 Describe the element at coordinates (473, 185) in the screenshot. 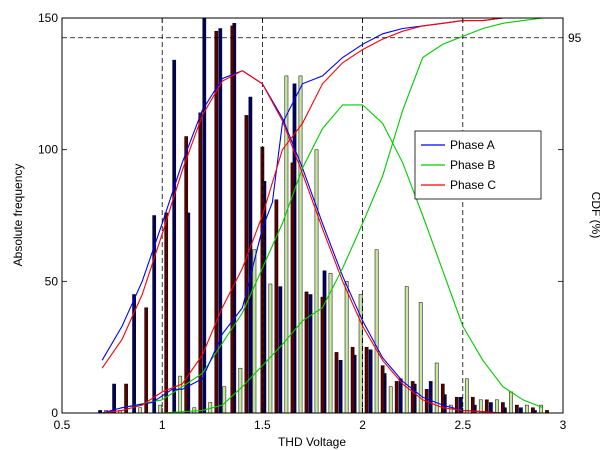

I see `legend-label-c: Phase C` at that location.